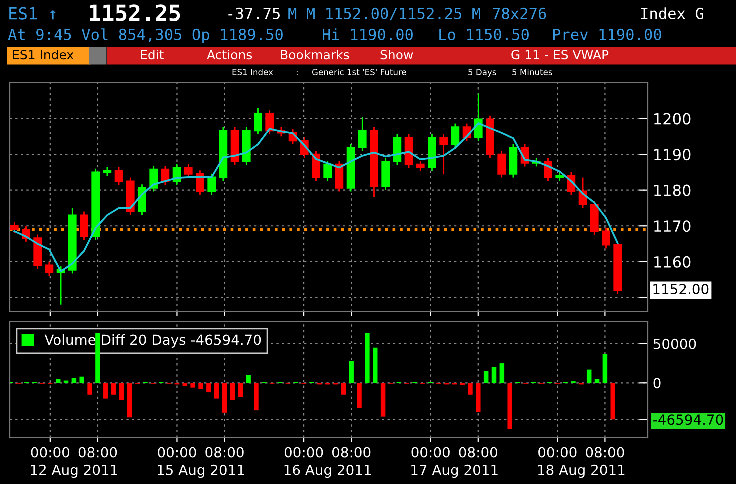  I want to click on text: 17 Aug 2011, so click(455, 471).